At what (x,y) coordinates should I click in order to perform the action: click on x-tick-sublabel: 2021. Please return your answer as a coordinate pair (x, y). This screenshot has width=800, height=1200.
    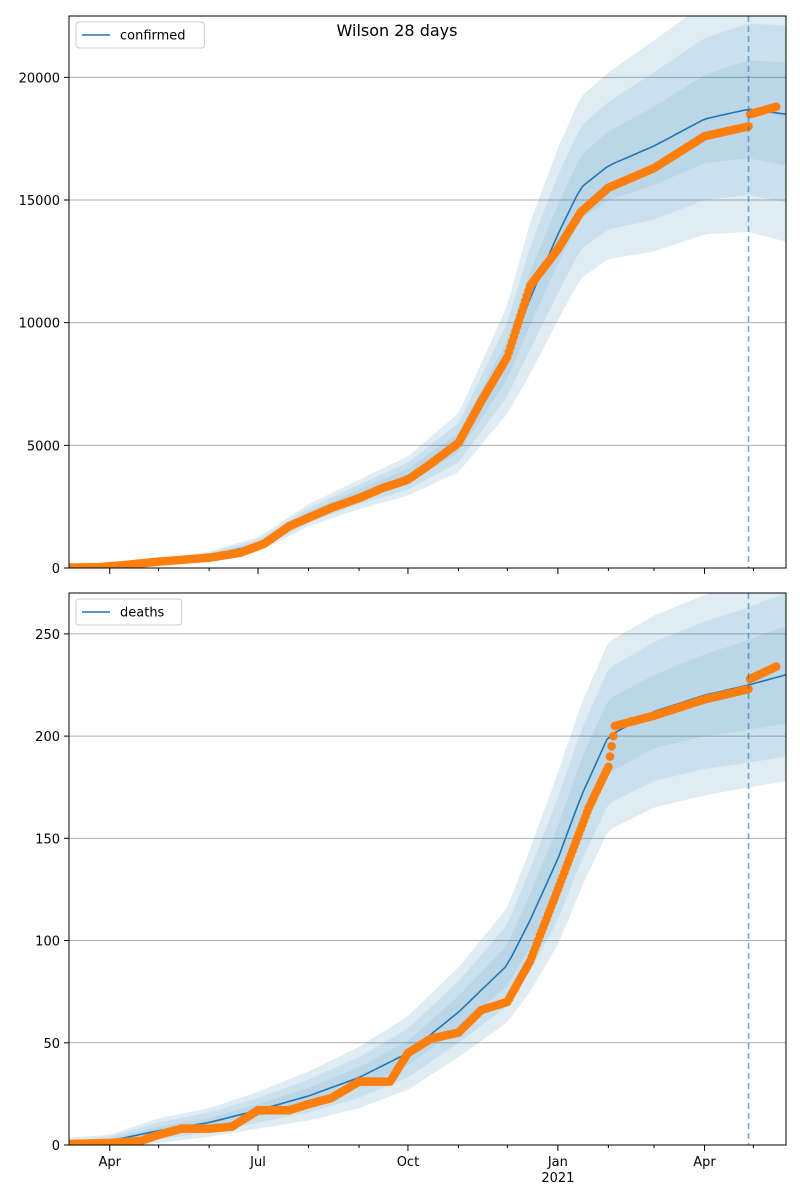
    Looking at the image, I should click on (557, 1178).